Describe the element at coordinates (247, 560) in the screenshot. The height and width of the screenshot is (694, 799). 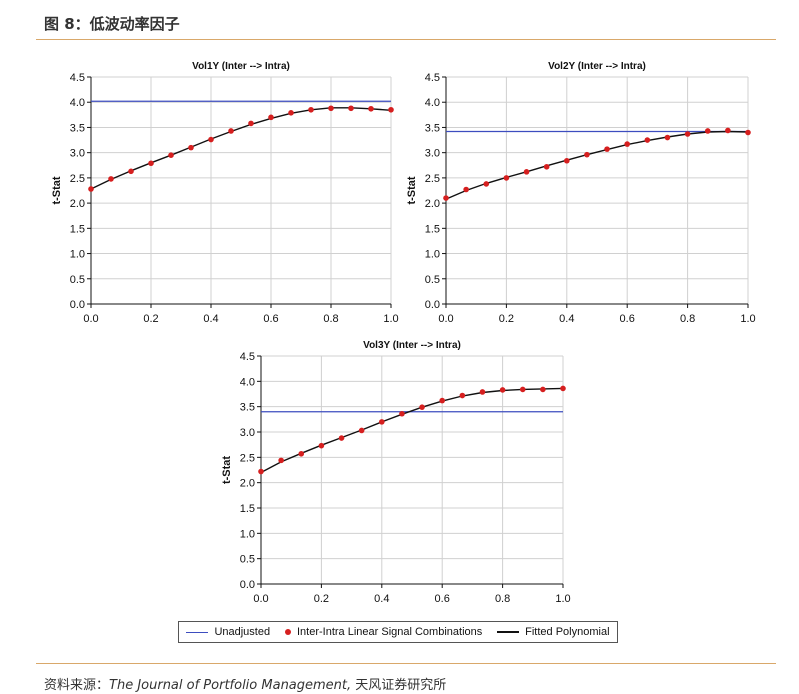
I see `chart-3-y-tick-label: 0.5` at that location.